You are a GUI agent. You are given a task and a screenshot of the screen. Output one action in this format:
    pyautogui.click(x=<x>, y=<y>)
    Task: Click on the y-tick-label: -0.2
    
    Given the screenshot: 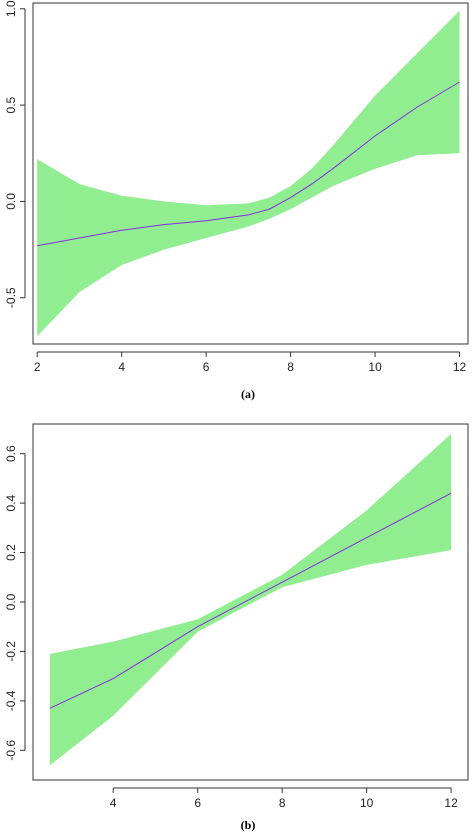 What is the action you would take?
    pyautogui.click(x=11, y=651)
    